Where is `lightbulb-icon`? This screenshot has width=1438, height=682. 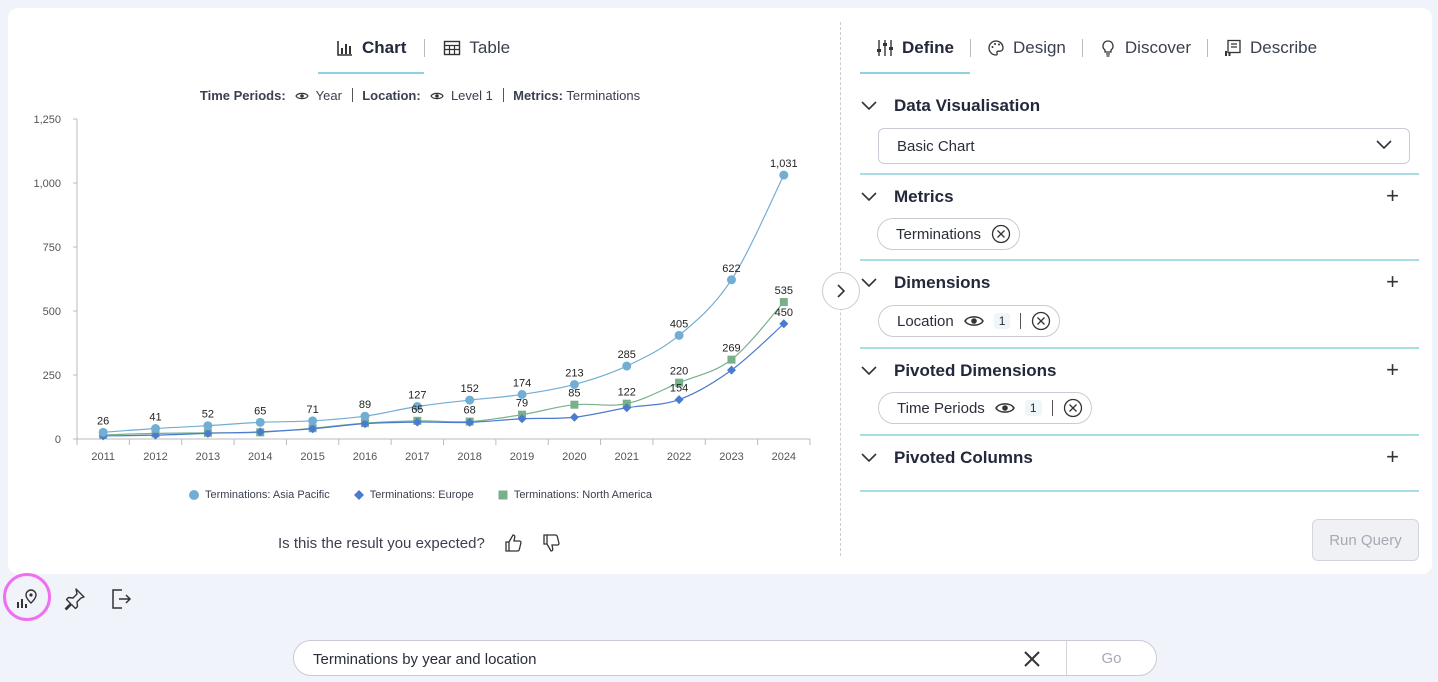
lightbulb-icon is located at coordinates (1108, 48).